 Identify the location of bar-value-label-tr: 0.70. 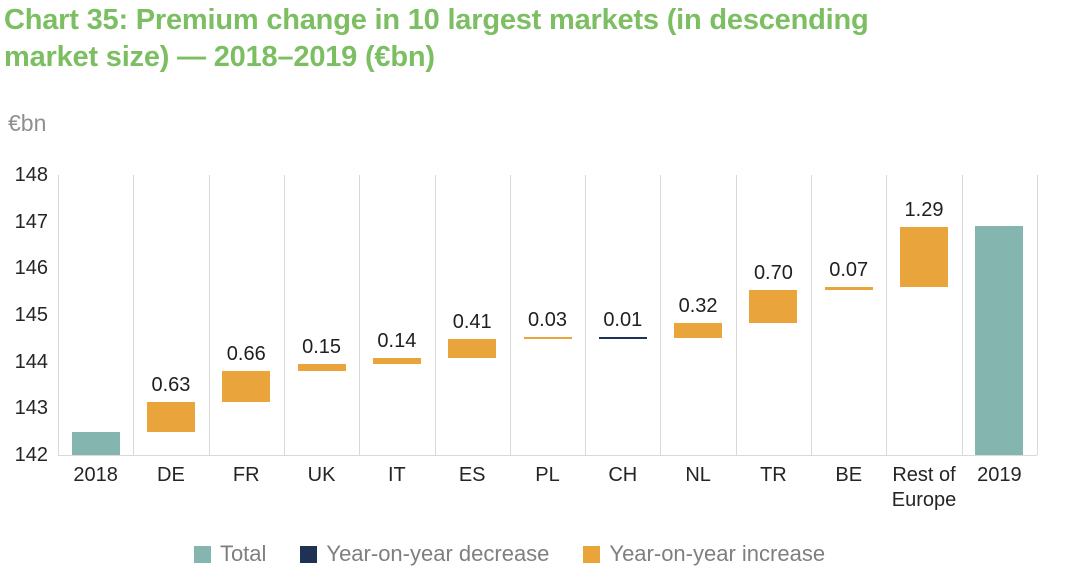
(773, 273).